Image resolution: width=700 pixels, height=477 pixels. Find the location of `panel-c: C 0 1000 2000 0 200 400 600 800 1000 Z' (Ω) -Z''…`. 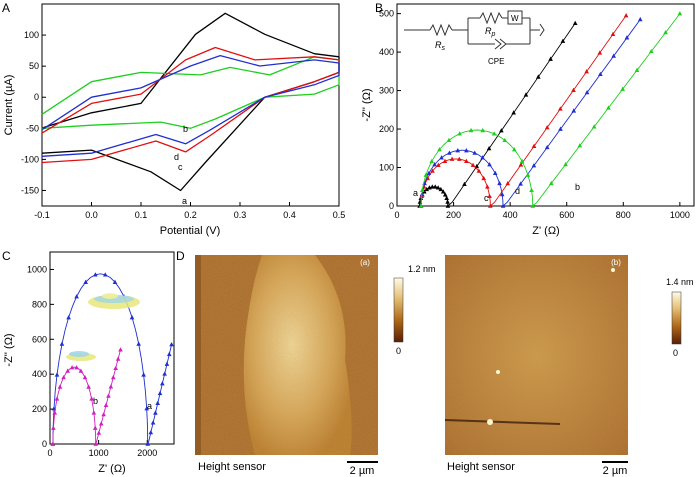

panel-c: C 0 1000 2000 0 200 400 600 800 1000 Z' (Ω) -Z''… is located at coordinates (88, 362).